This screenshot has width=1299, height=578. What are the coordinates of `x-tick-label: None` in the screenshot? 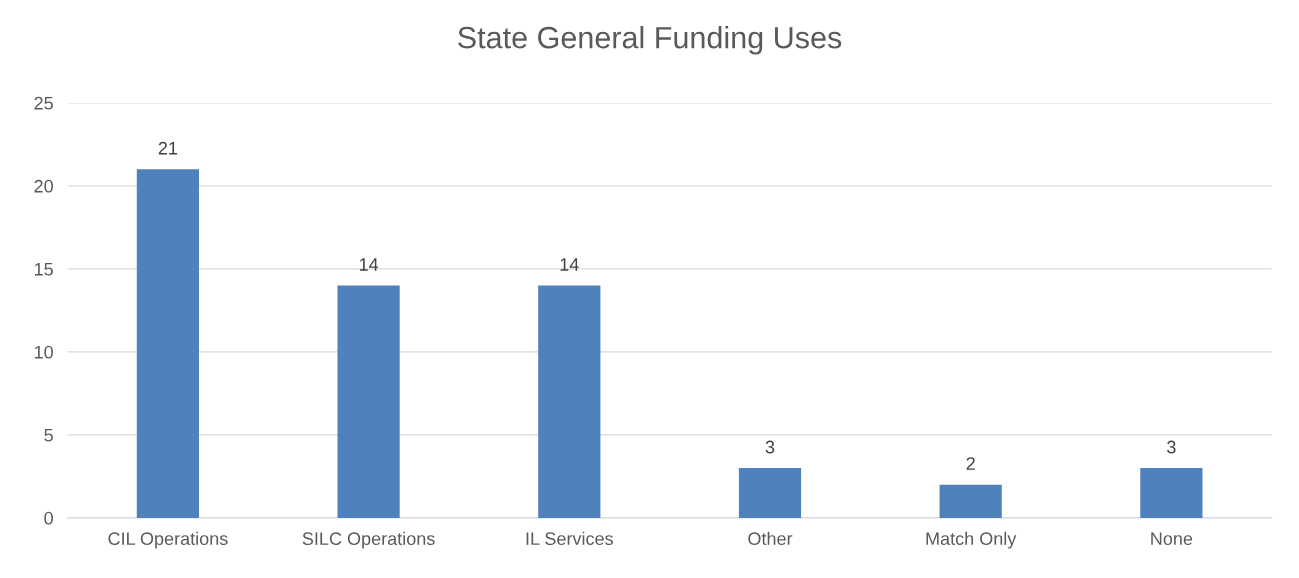 It's located at (1172, 539).